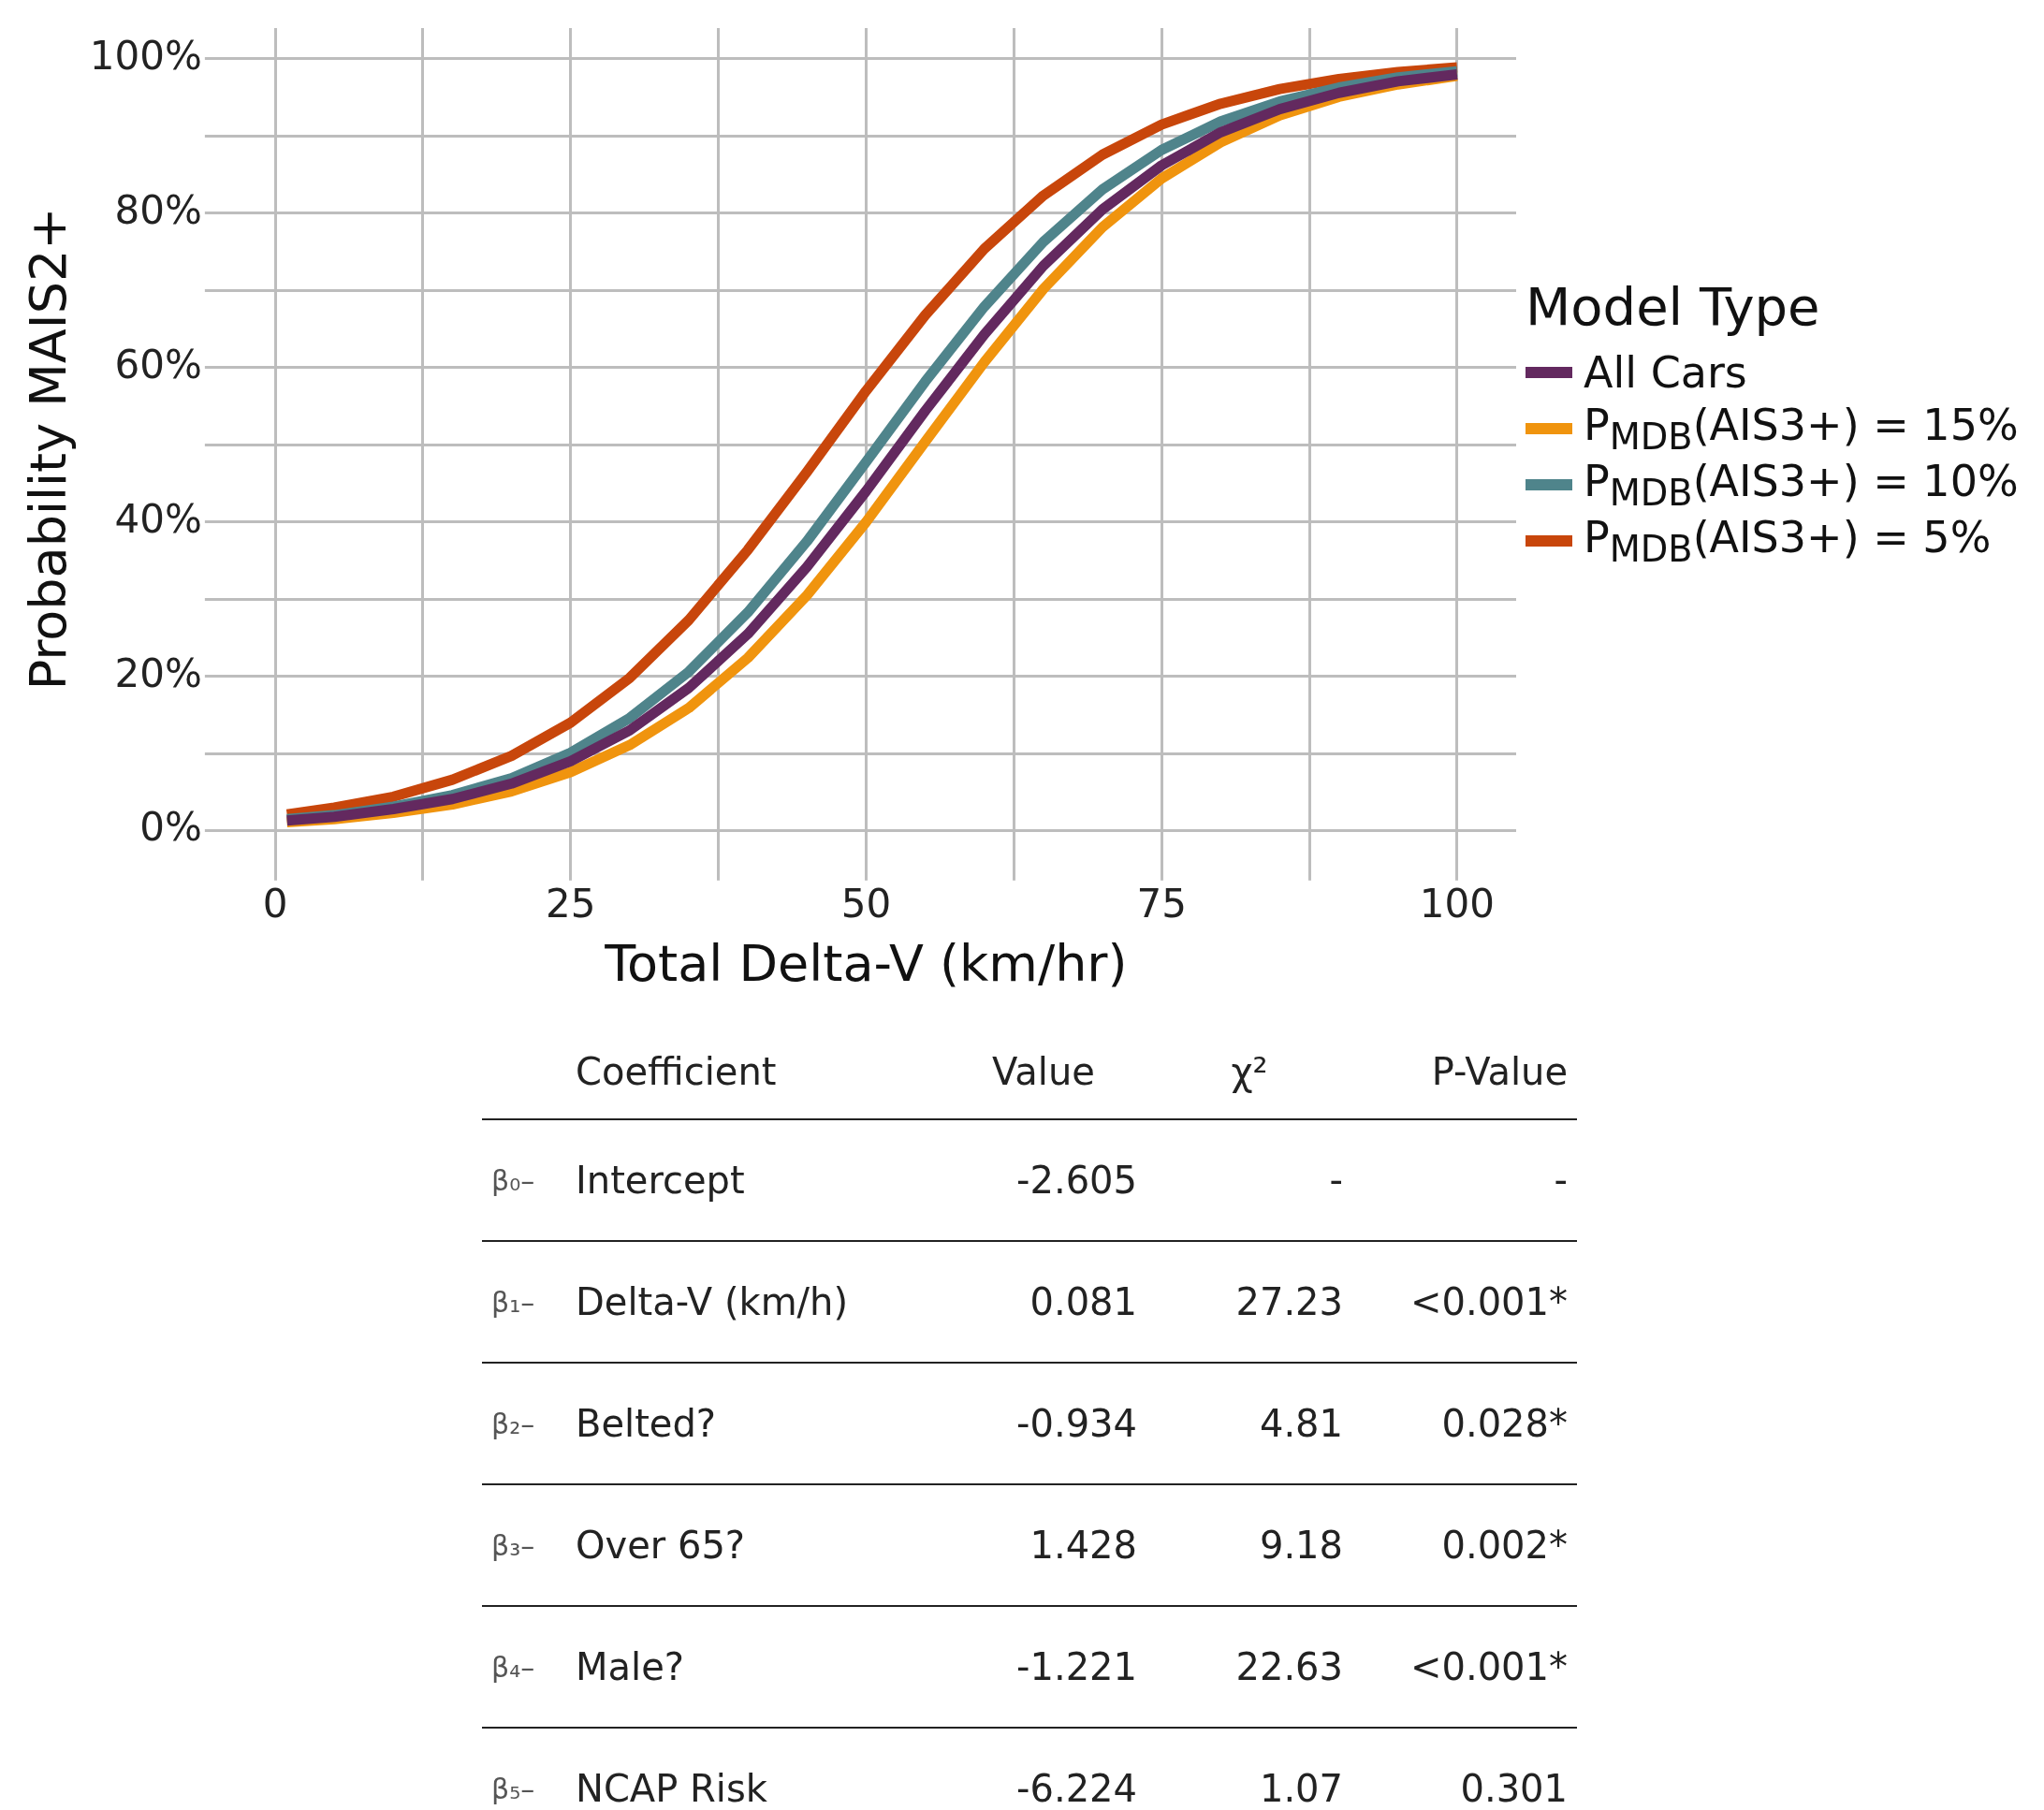 The image size is (2044, 1810). Describe the element at coordinates (1464, 1545) in the screenshot. I see `text: 0.002*` at that location.